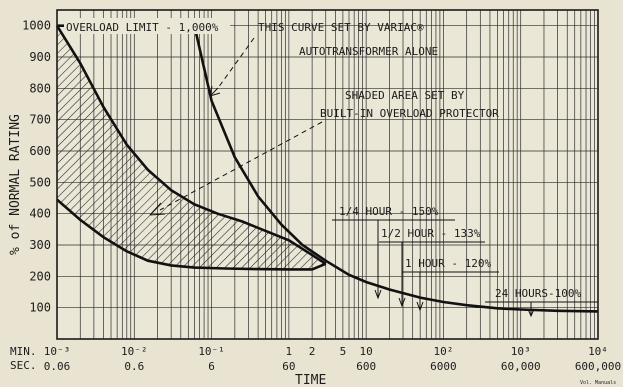 Image resolution: width=623 pixels, height=387 pixels. What do you see at coordinates (40, 214) in the screenshot?
I see `y-tick-label: 400` at bounding box center [40, 214].